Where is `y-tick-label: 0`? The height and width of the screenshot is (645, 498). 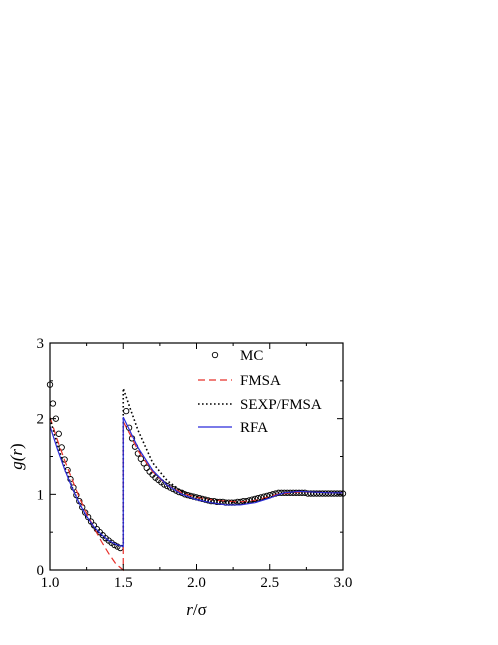
y-tick-label: 0 is located at coordinates (41, 571).